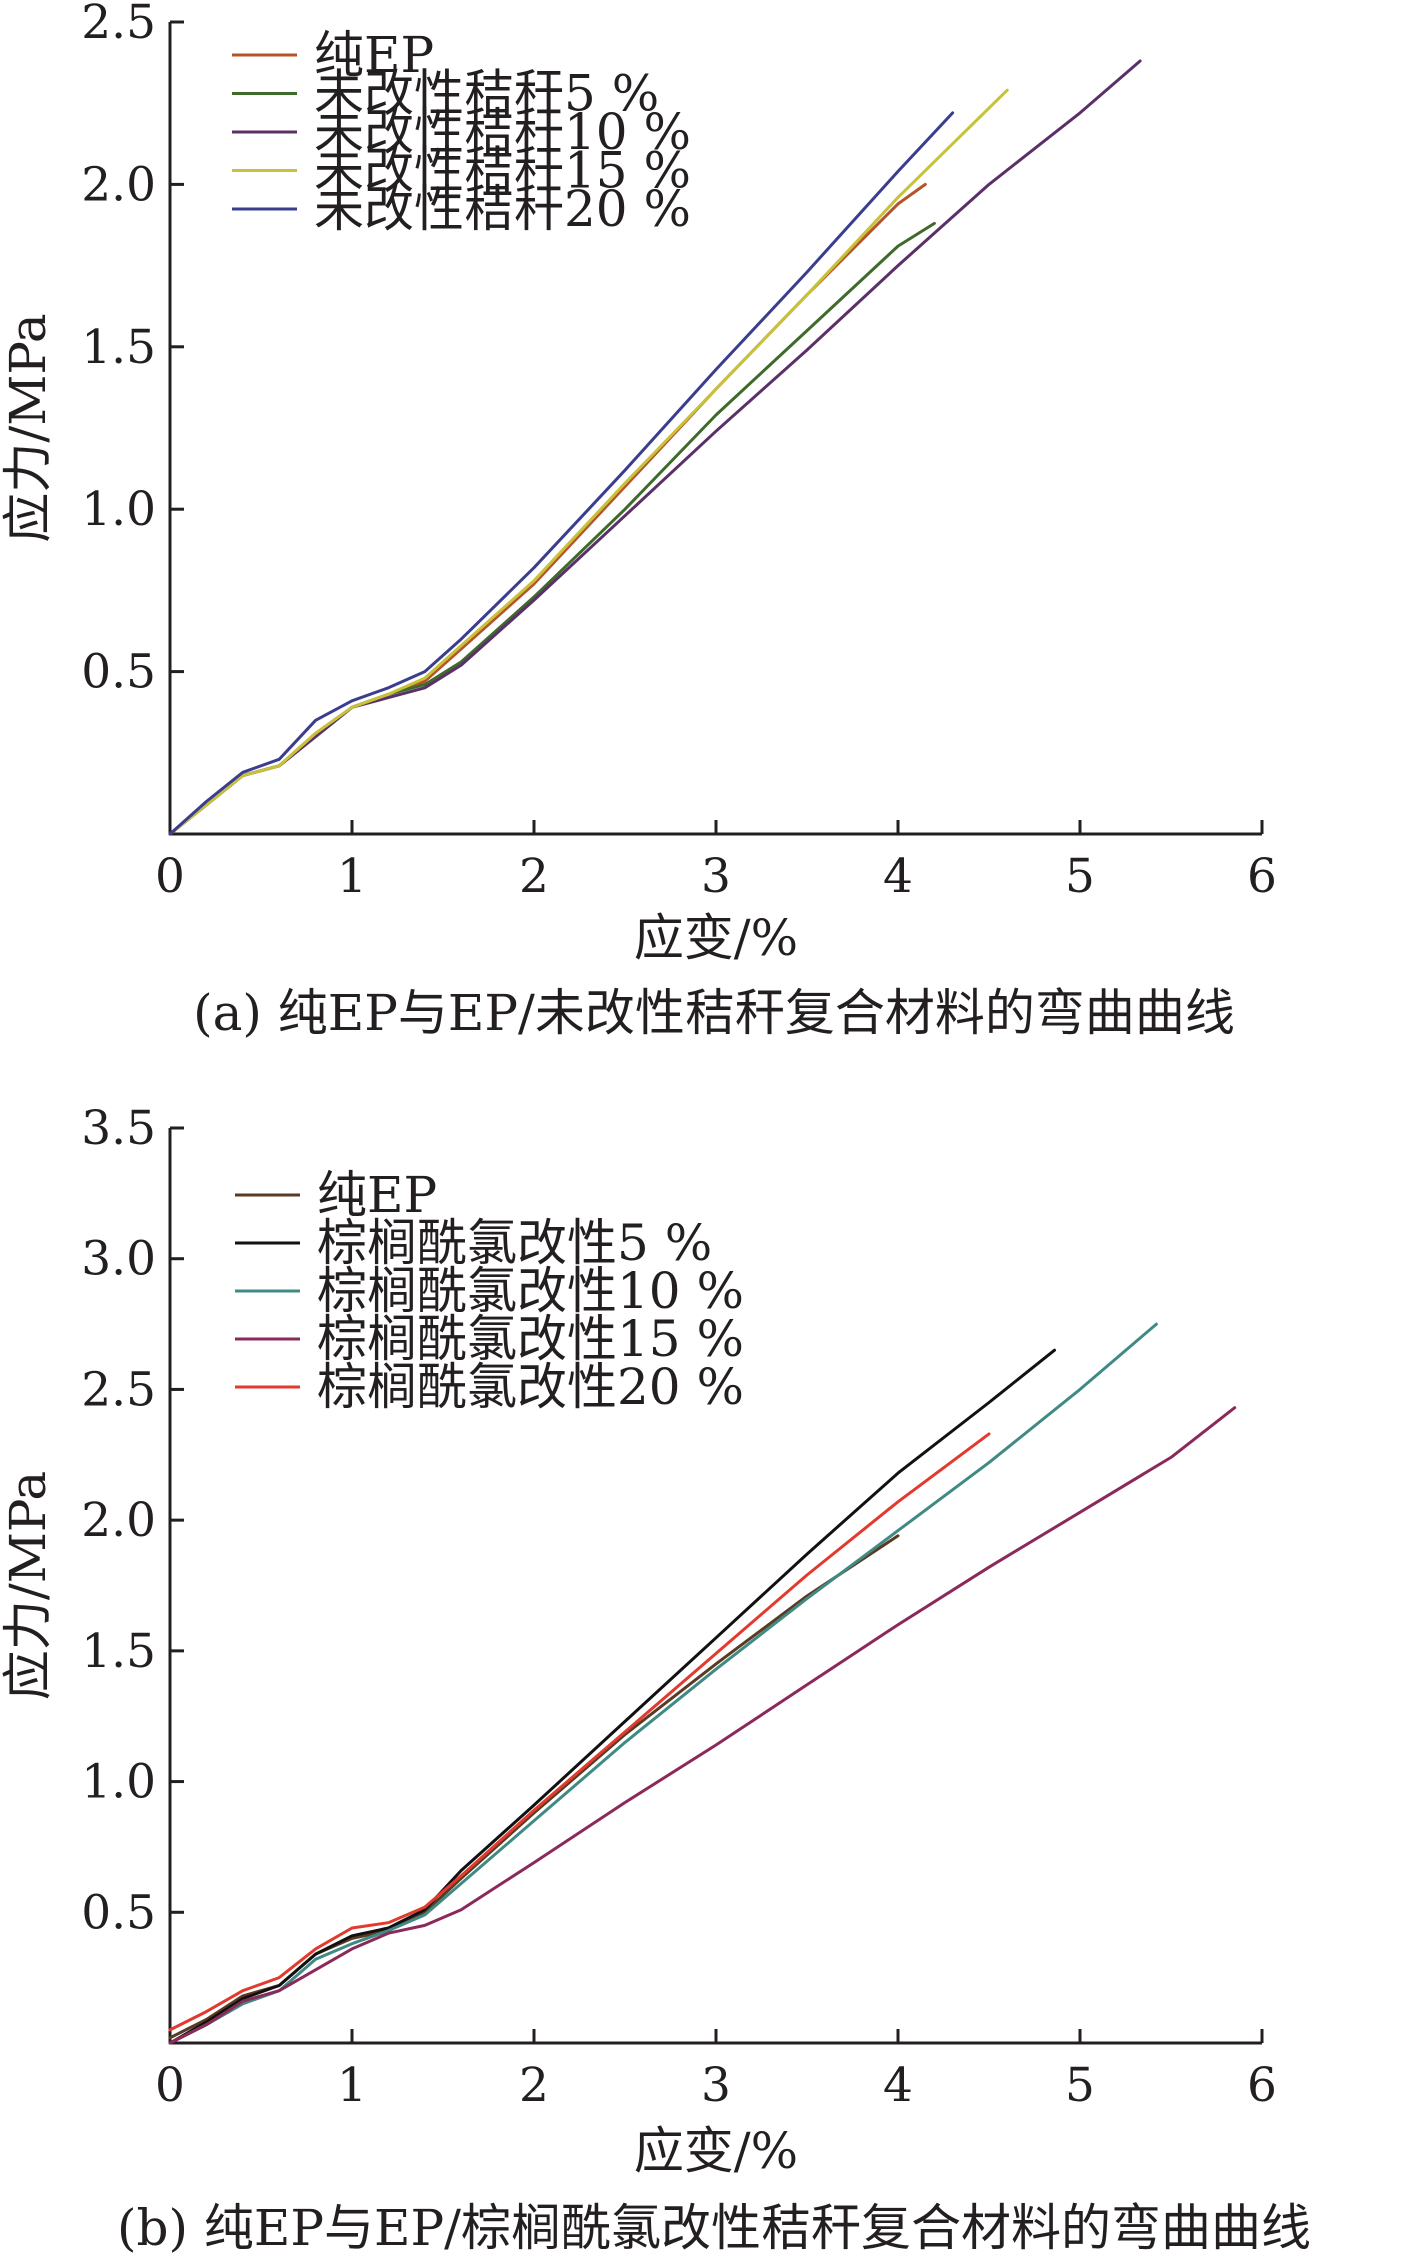 This screenshot has height=2264, width=1428. I want to click on figure-caption: (b) 纯EP与EP/棕榈酰氯改性秸秆复合材料的弯曲曲线, so click(714, 2228).